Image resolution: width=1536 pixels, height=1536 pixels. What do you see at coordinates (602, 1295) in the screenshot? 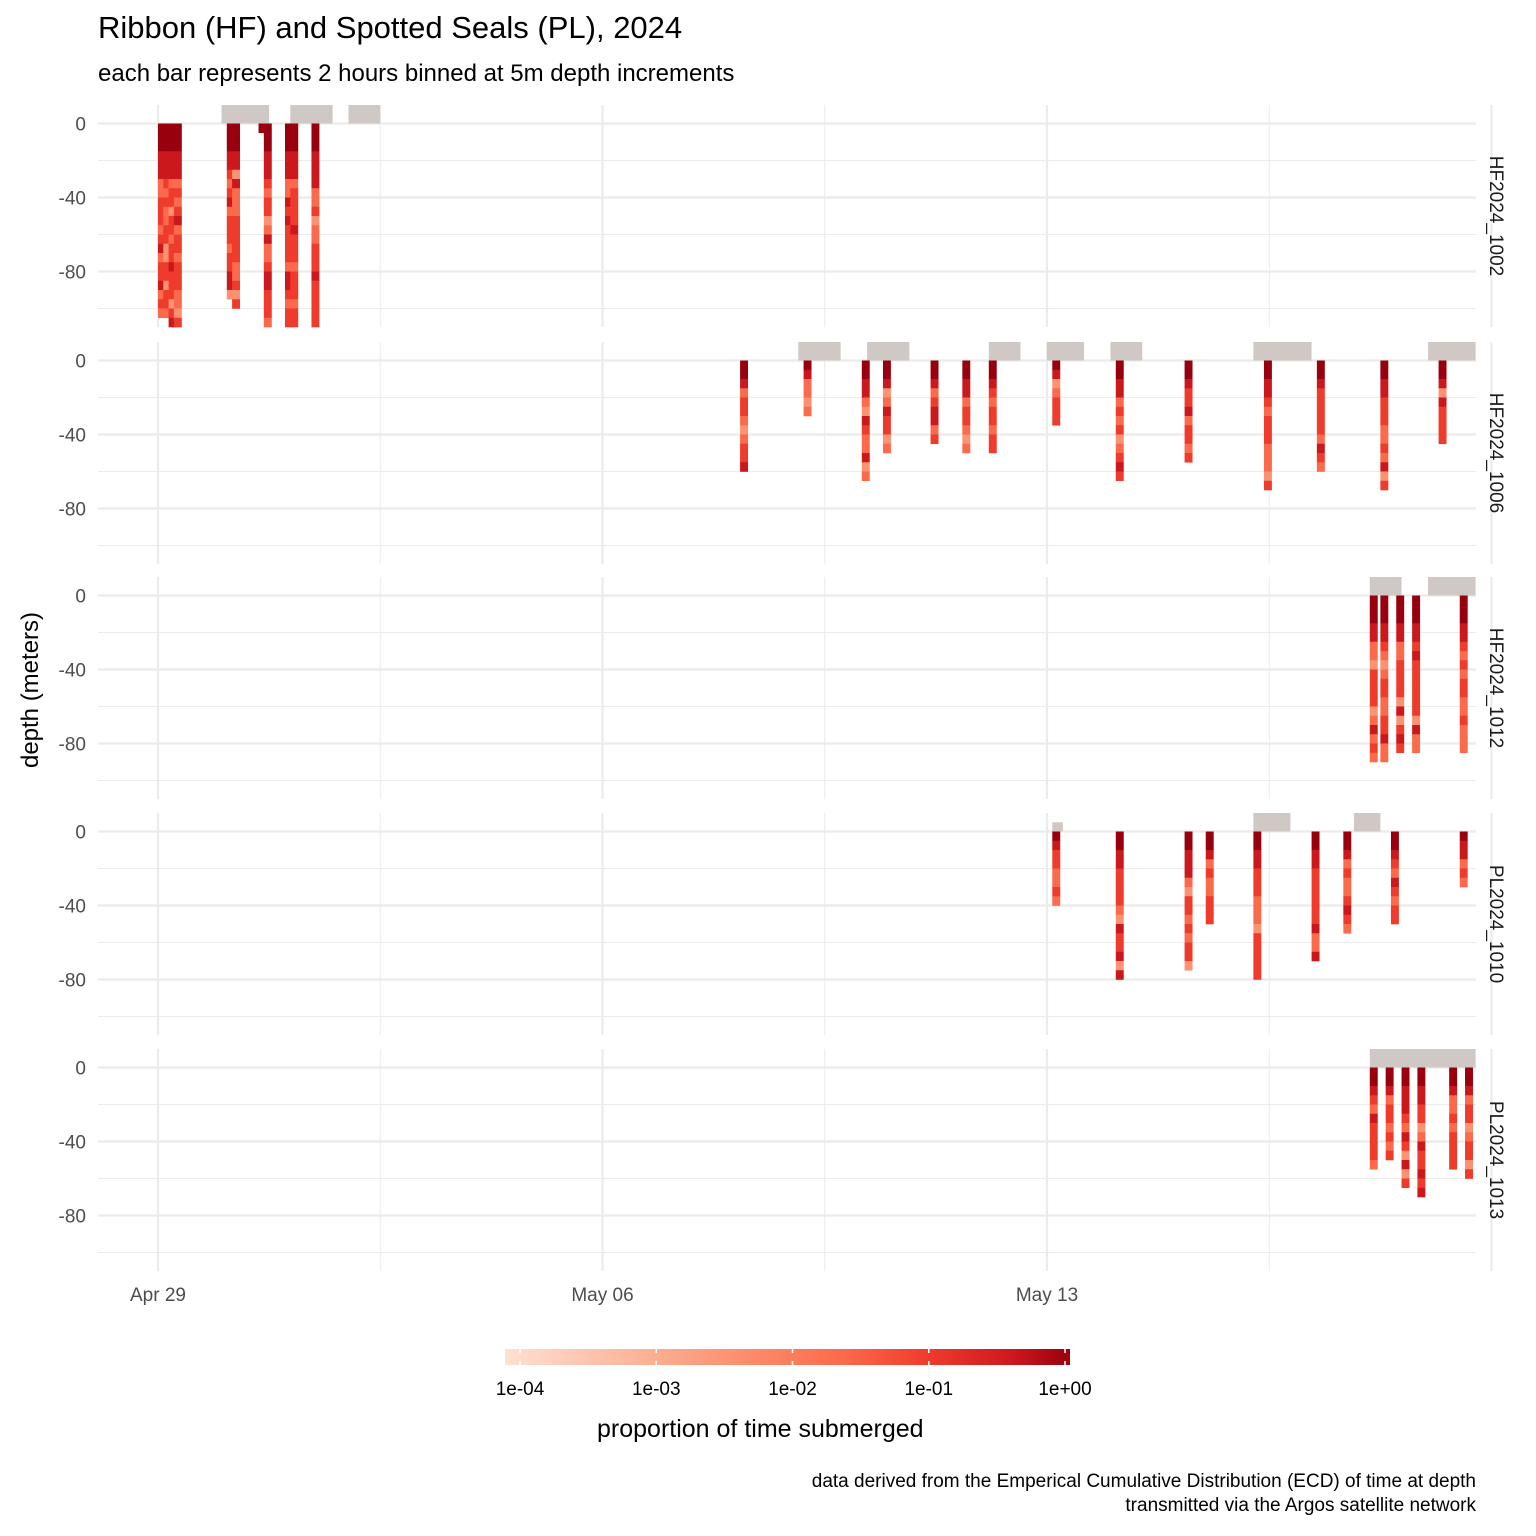
I see `x-tick-label: May 06` at bounding box center [602, 1295].